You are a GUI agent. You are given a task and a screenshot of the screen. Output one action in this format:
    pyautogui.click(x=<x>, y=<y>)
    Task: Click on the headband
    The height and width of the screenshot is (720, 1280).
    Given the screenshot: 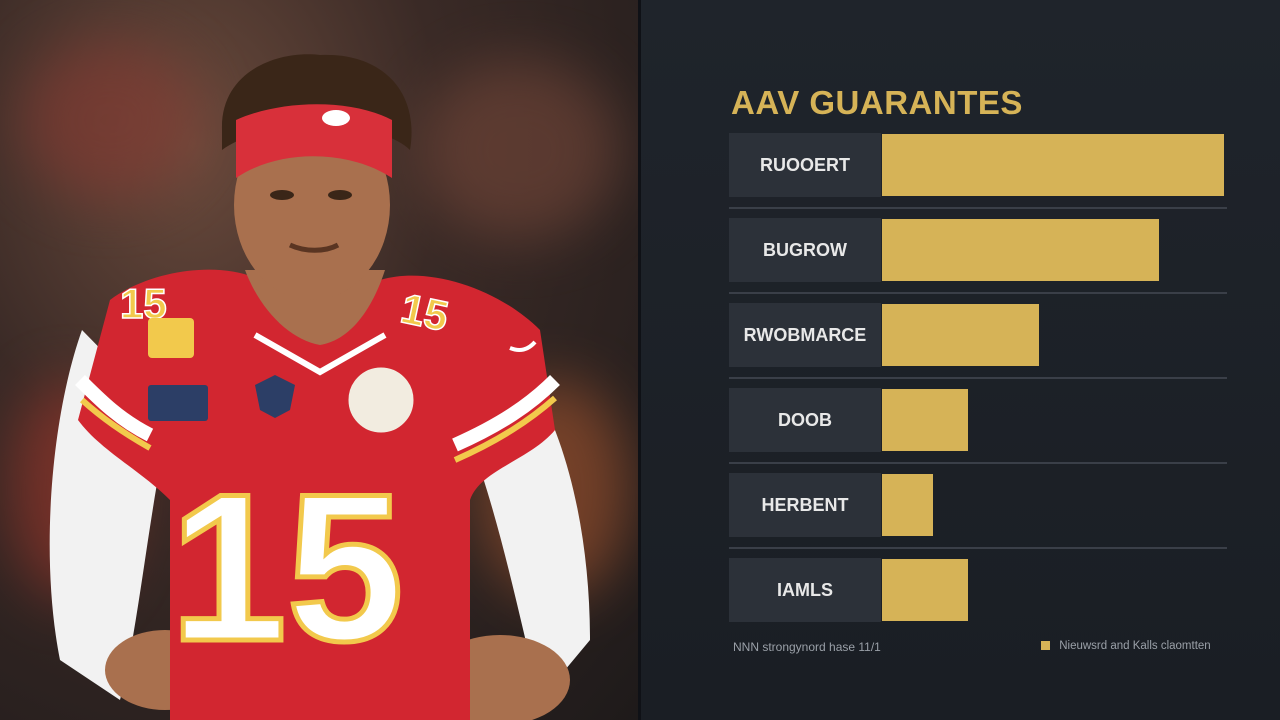 What is the action you would take?
    pyautogui.click(x=314, y=141)
    